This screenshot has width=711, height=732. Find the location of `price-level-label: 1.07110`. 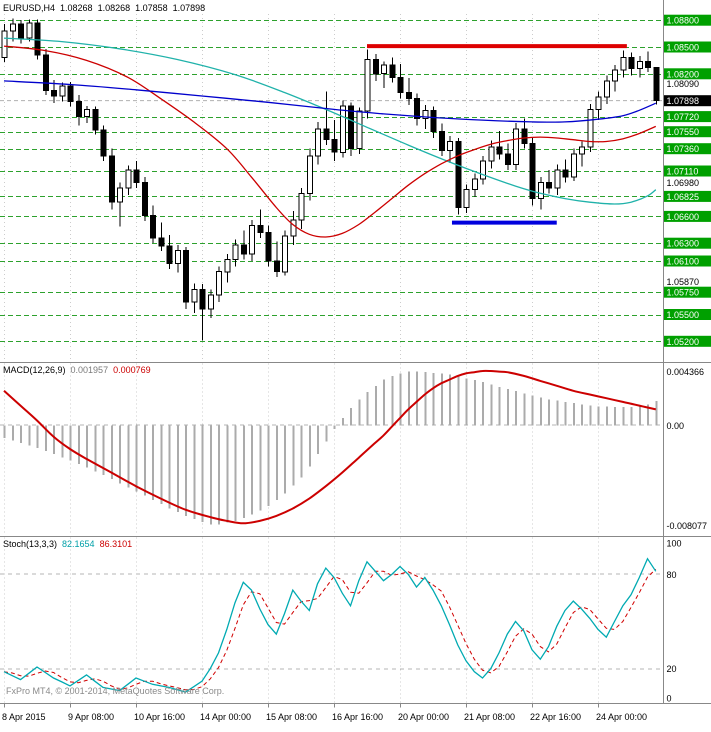

price-level-label: 1.07110 is located at coordinates (683, 172).